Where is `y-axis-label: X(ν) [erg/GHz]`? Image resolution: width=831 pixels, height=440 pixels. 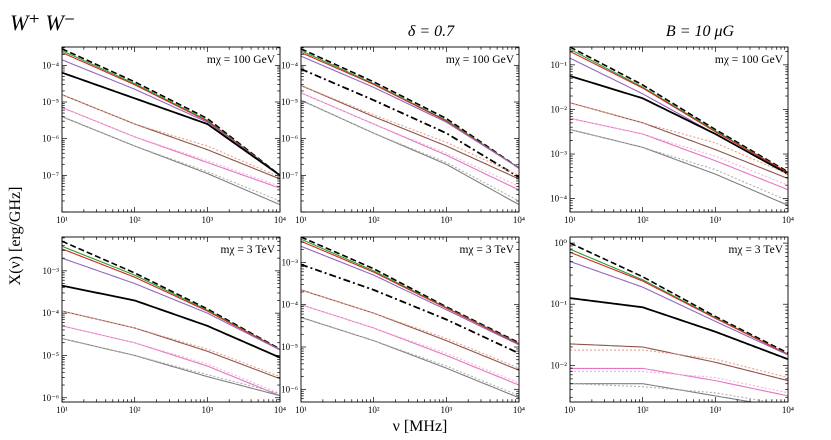 y-axis-label: X(ν) [erg/GHz] is located at coordinates (15, 236).